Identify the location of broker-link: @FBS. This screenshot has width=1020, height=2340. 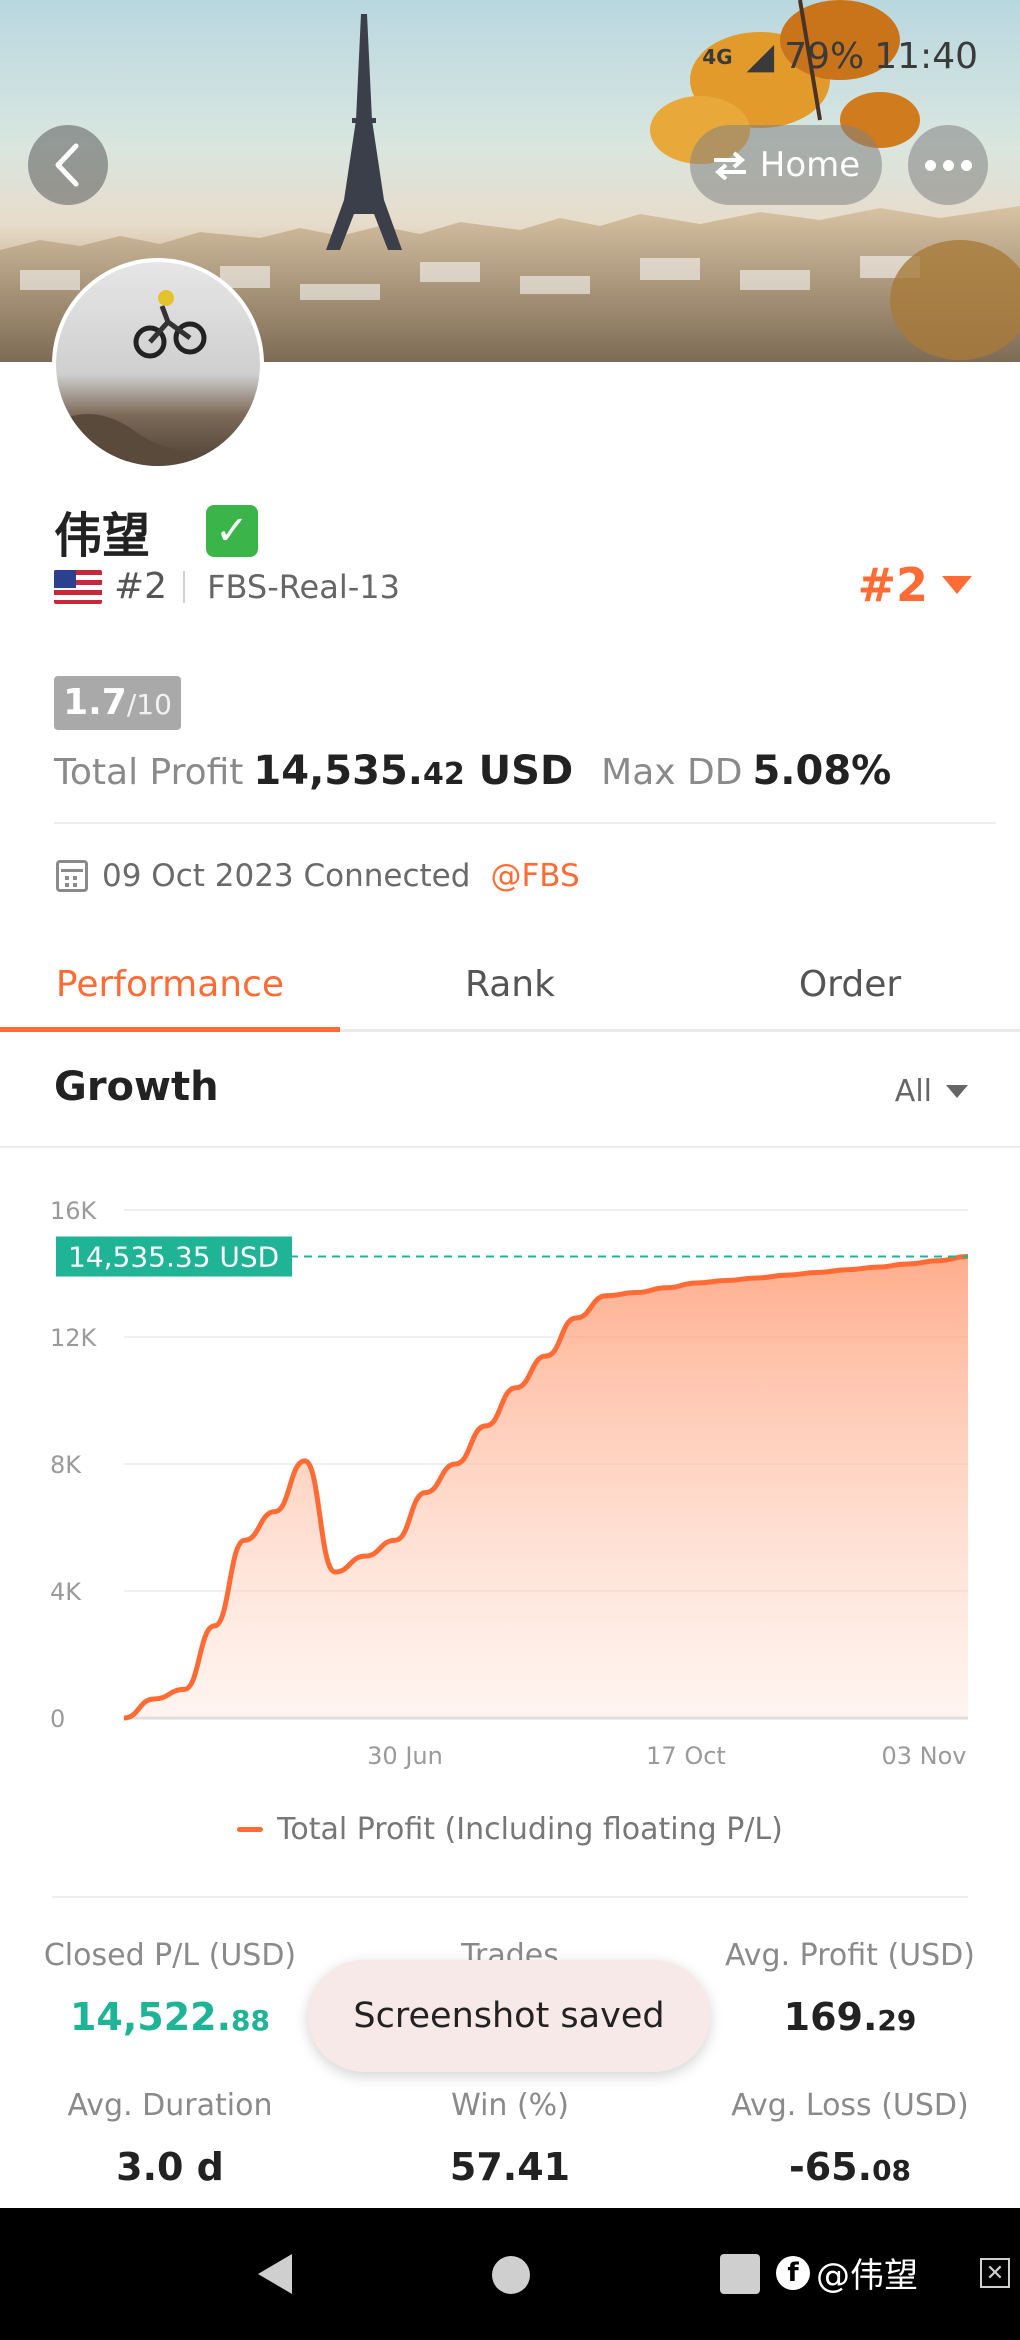
(535, 876).